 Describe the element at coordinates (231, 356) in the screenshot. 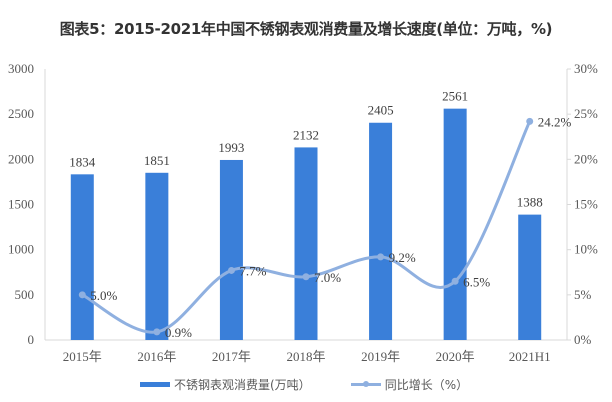

I see `x-tick-label: 2017年` at that location.